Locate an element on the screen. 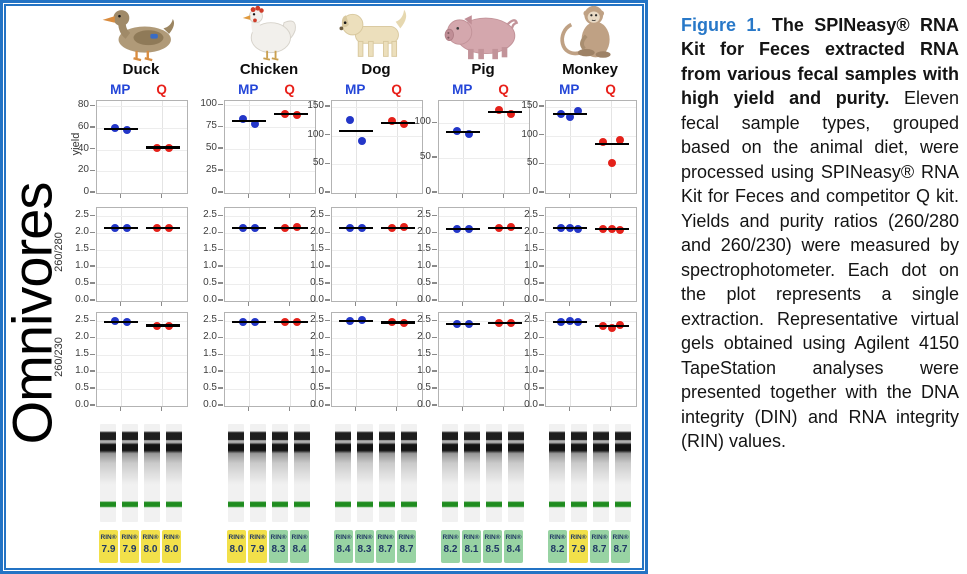 This screenshot has width=967, height=574. rin-badge: RIN® 8.7 is located at coordinates (385, 546).